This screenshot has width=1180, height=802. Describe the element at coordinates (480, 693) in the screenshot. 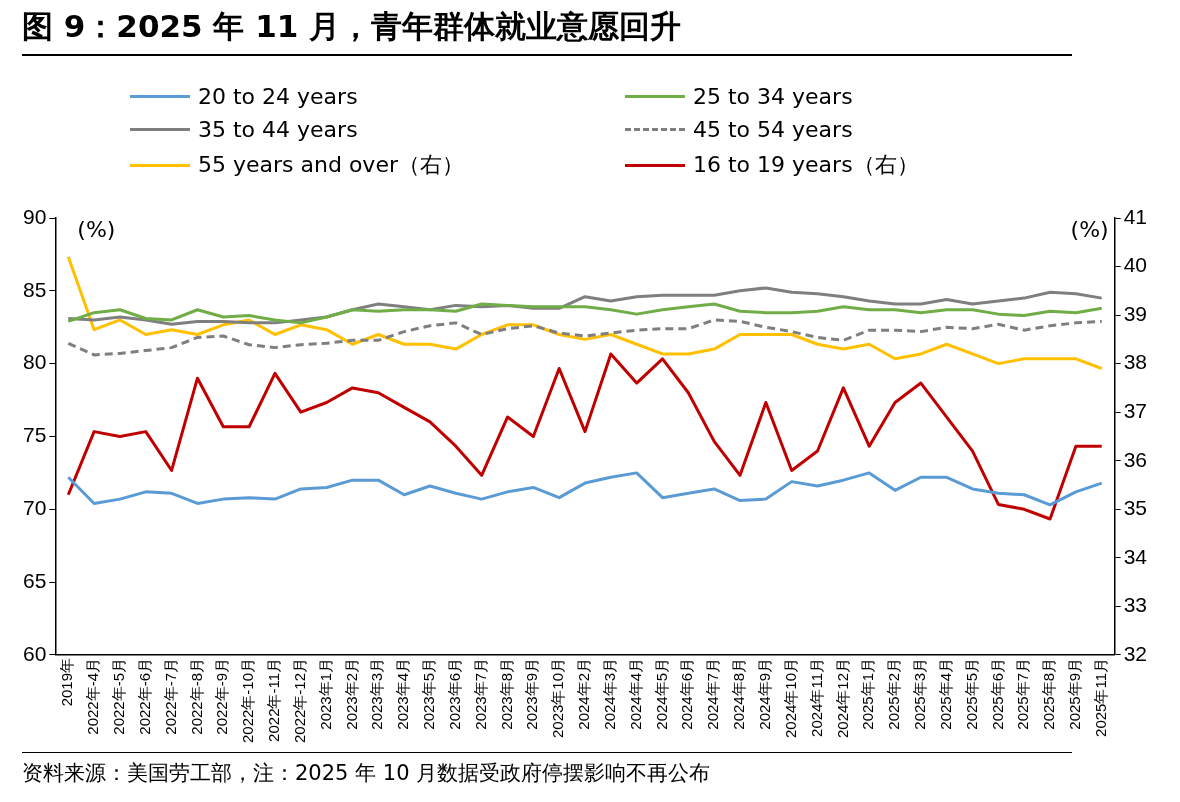

I see `x-tick-label: 2023年7月` at that location.